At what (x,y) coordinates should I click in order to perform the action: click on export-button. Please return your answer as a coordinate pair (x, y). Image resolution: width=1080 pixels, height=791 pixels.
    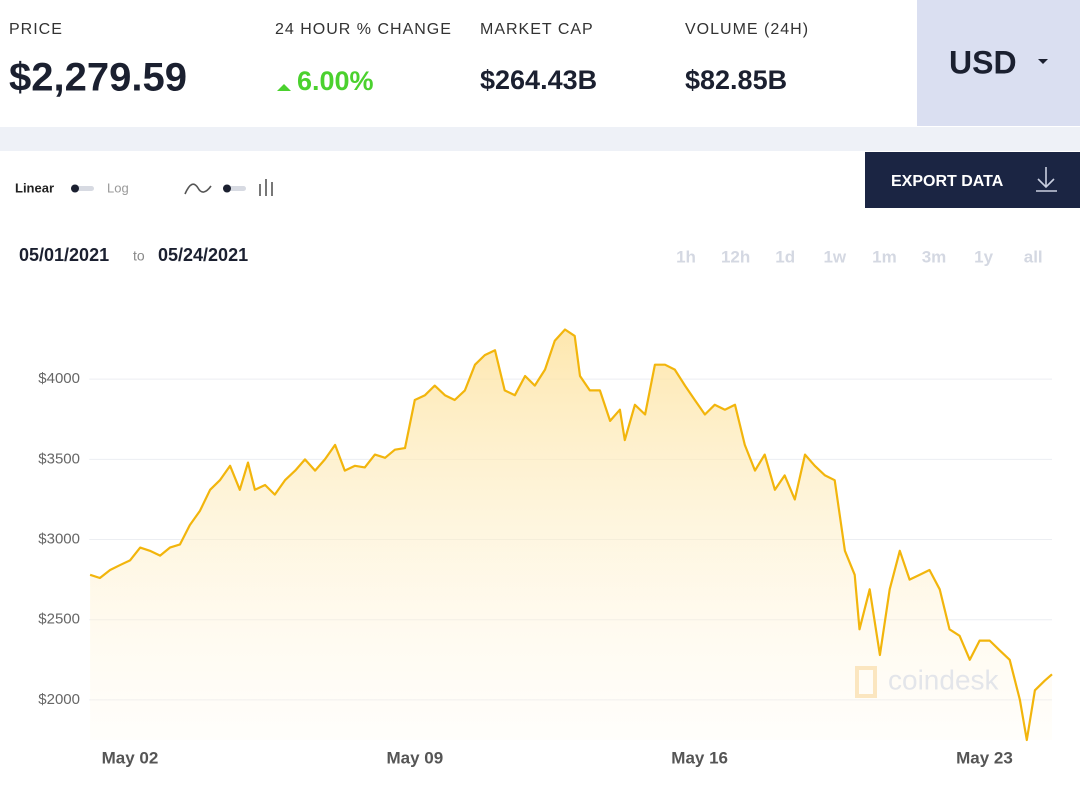
    Looking at the image, I should click on (972, 180).